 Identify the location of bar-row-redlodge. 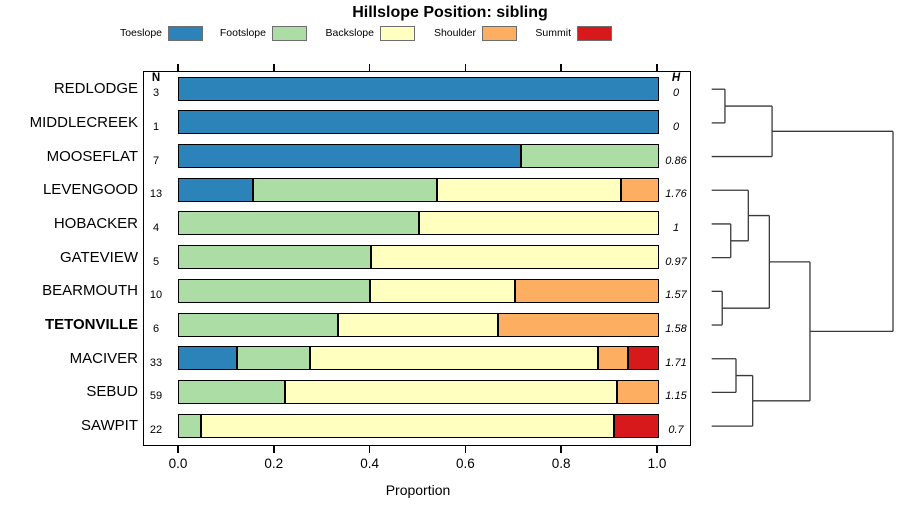
(418, 88).